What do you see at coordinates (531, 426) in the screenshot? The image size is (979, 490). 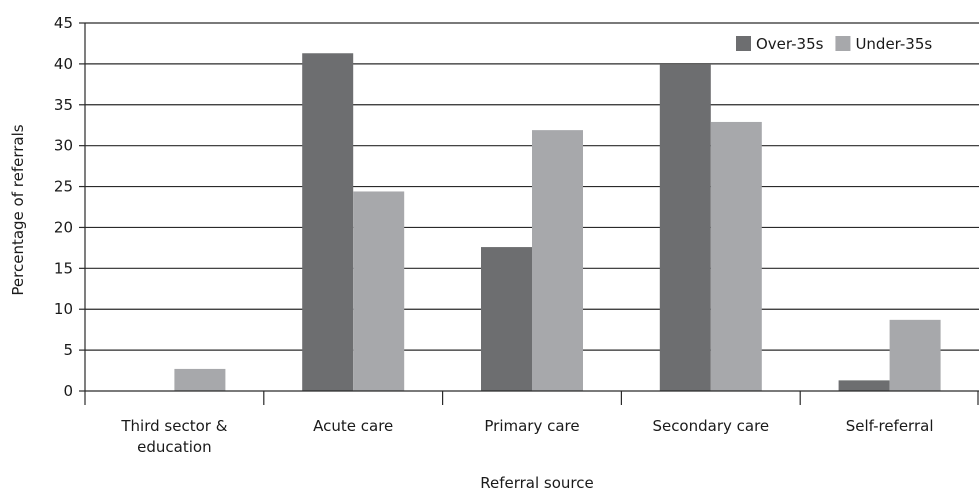 I see `x-category-label: Primary care` at bounding box center [531, 426].